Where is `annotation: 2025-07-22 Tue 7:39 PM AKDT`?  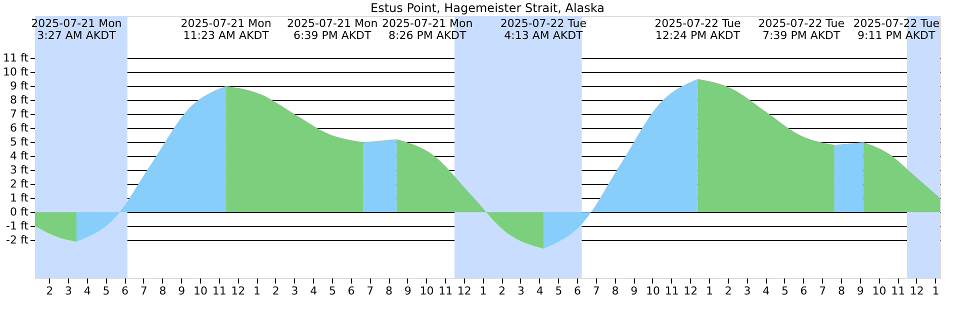
annotation: 2025-07-22 Tue 7:39 PM AKDT is located at coordinates (801, 29).